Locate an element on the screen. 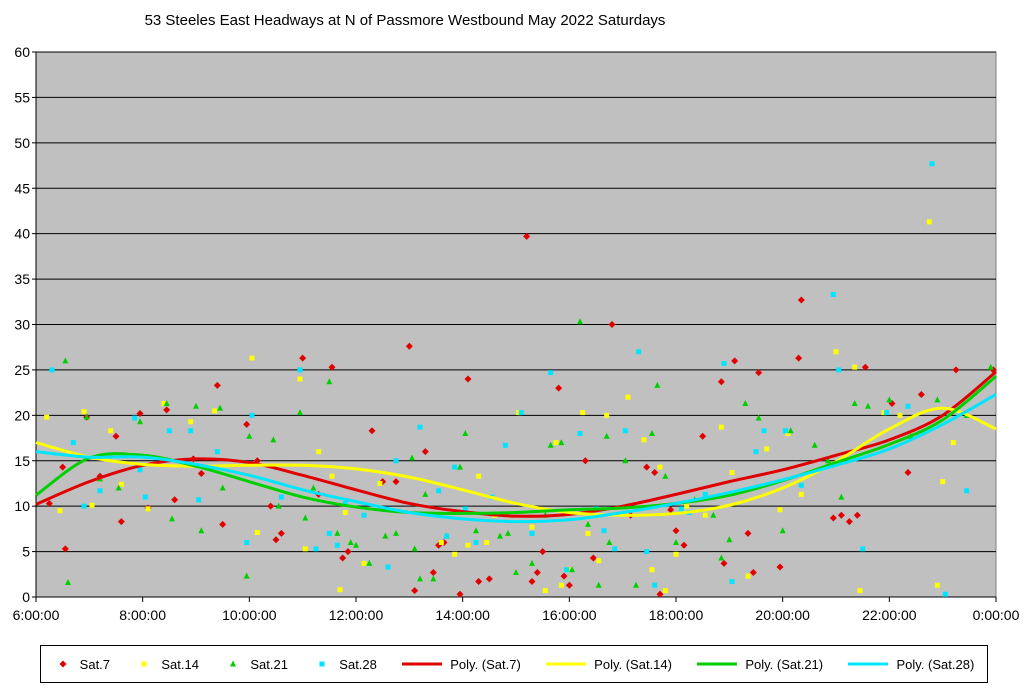 The height and width of the screenshot is (696, 1024). legend-item-6: Poly. (Sat.21) is located at coordinates (760, 664).